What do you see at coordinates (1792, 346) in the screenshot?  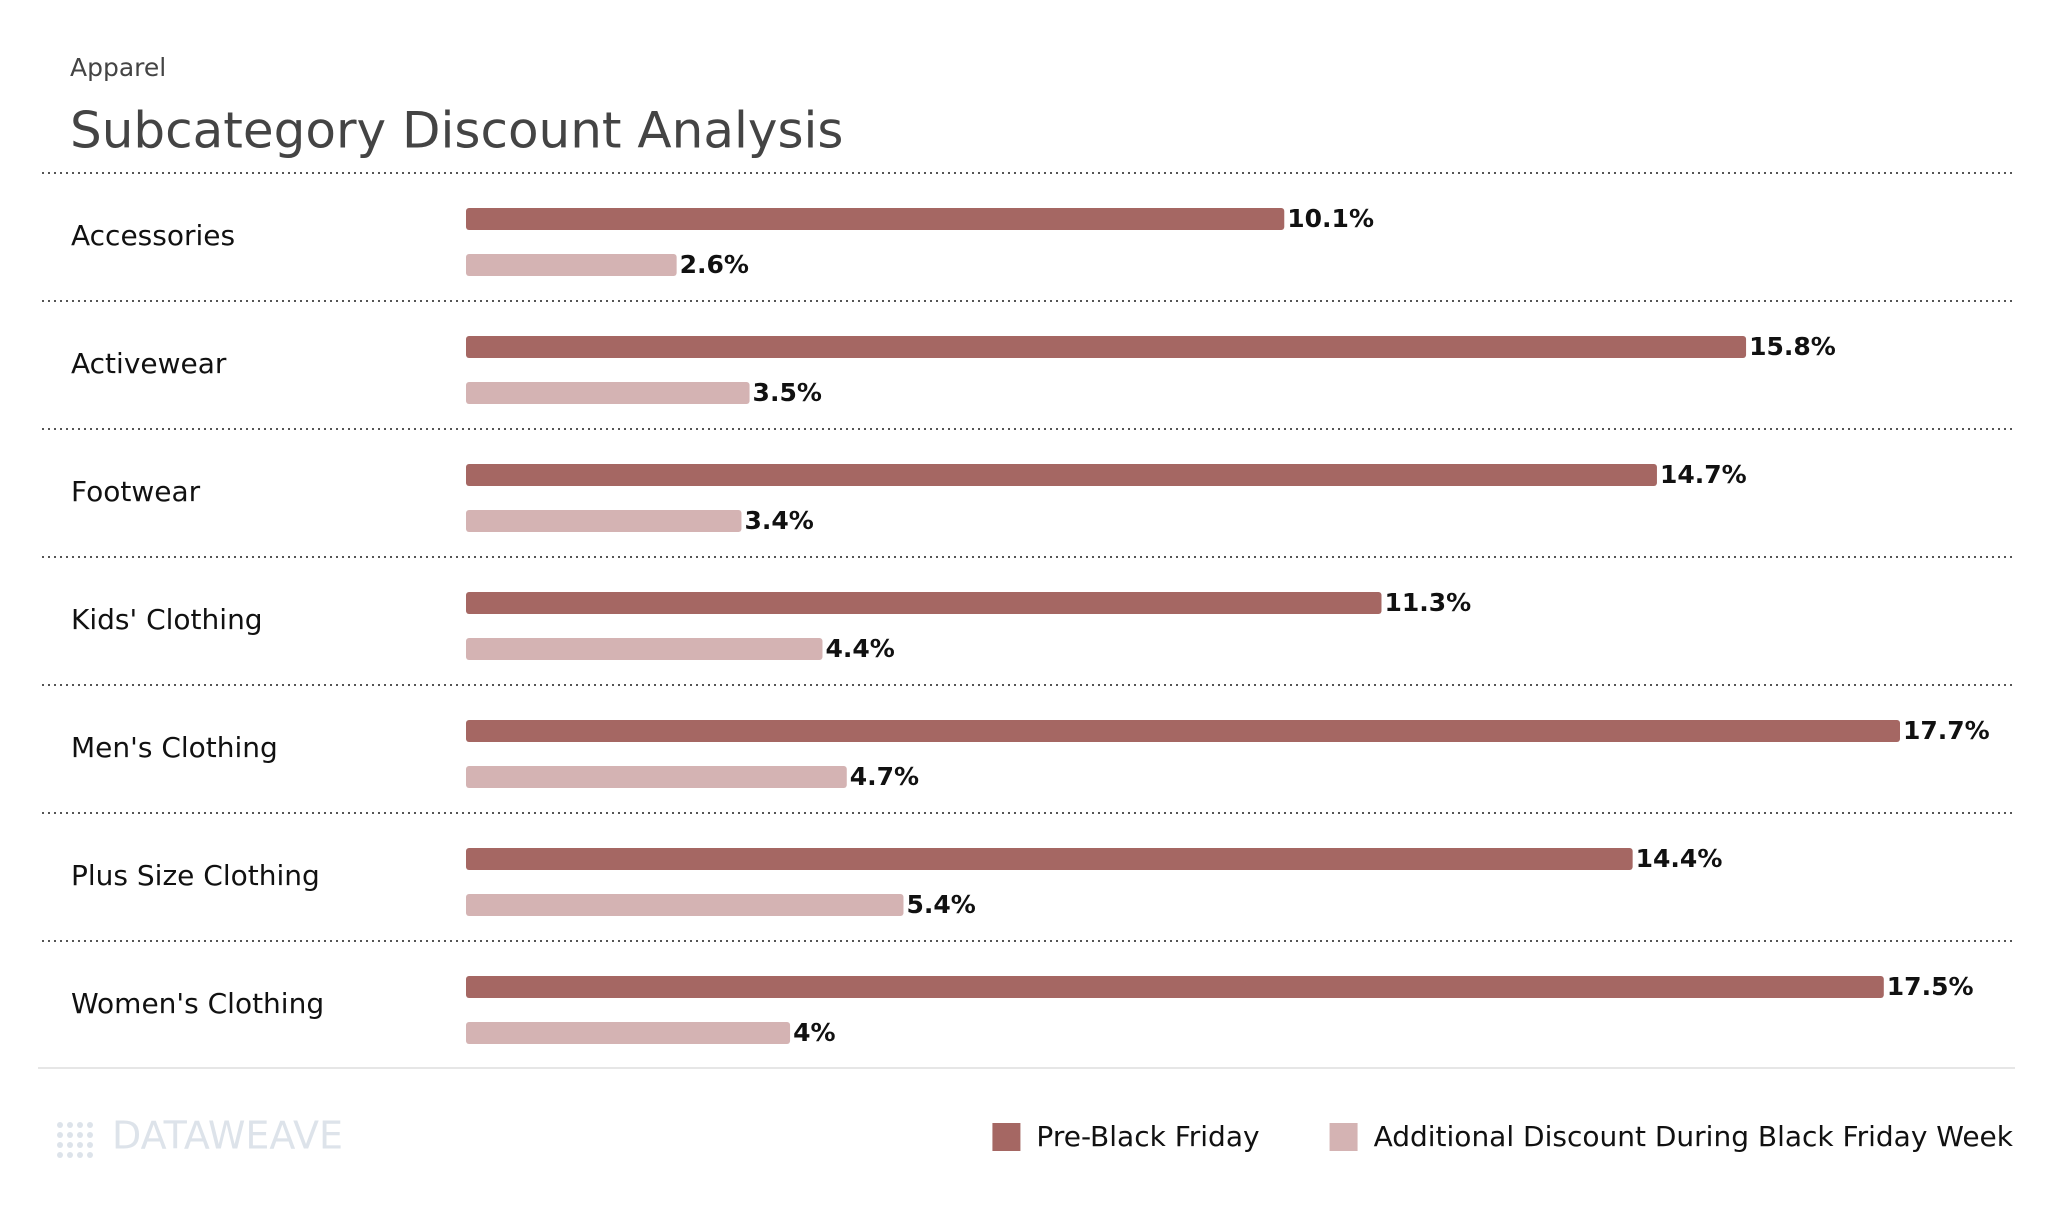 I see `value-label: 15.8%` at bounding box center [1792, 346].